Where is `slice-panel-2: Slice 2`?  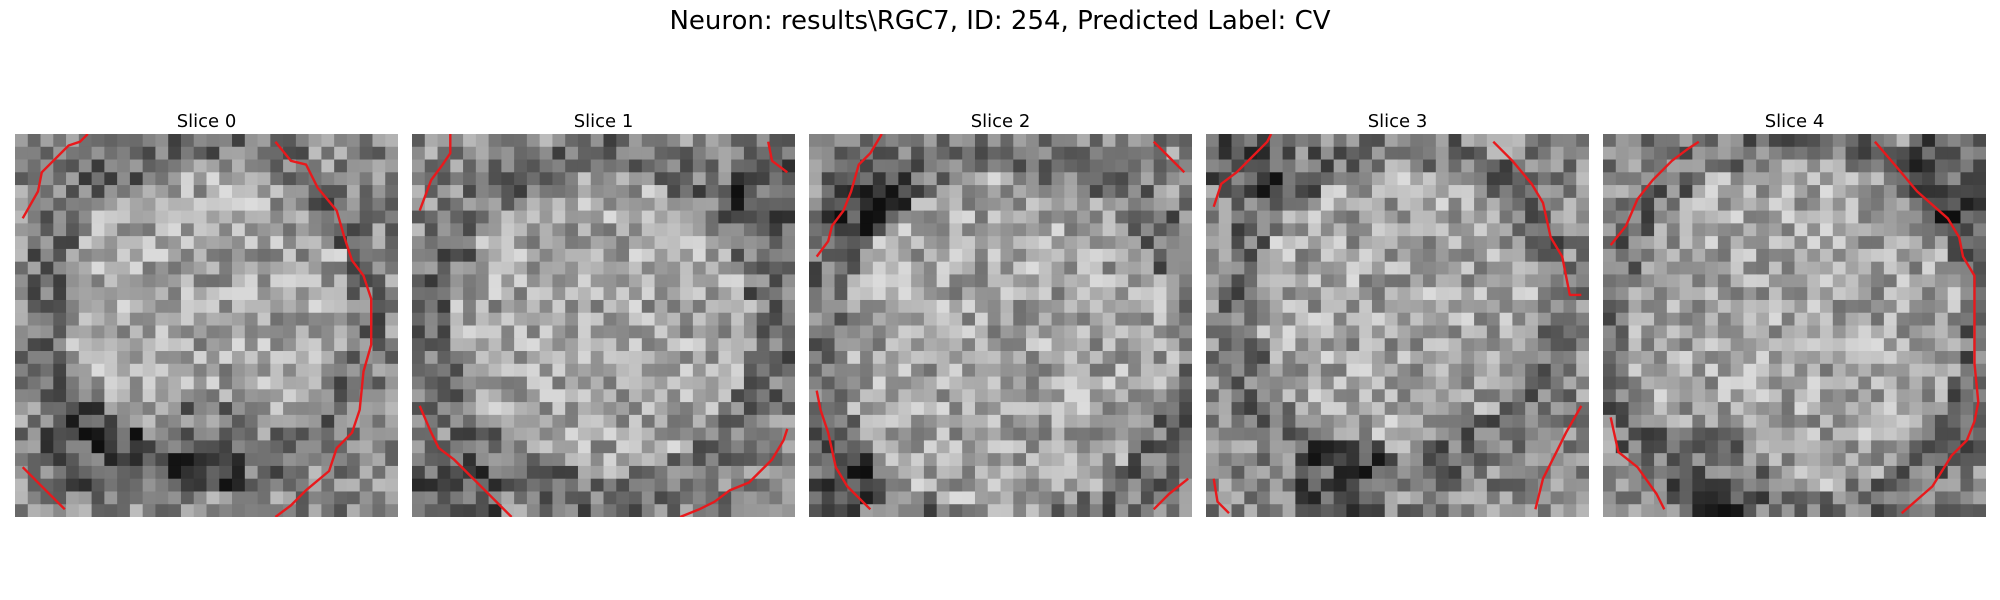 slice-panel-2: Slice 2 is located at coordinates (1000, 313).